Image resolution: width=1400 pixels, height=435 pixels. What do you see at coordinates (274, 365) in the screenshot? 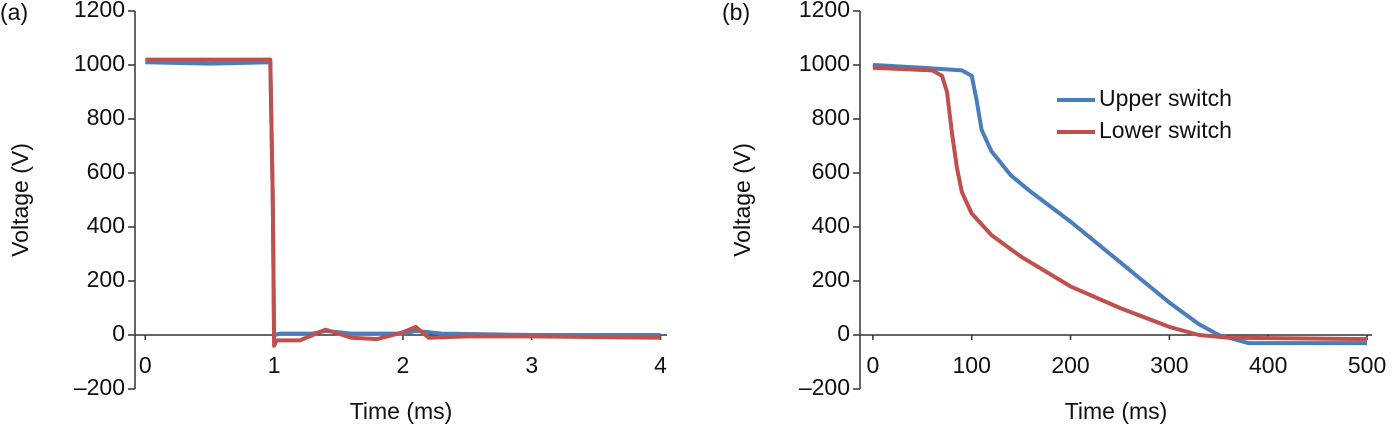
I see `x-tick-label: 1` at bounding box center [274, 365].